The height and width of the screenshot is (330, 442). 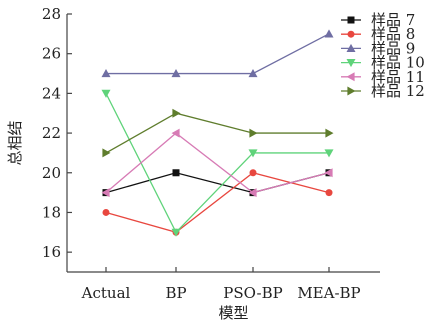 What do you see at coordinates (393, 20) in the screenshot?
I see `legend-label: 样品 7` at bounding box center [393, 20].